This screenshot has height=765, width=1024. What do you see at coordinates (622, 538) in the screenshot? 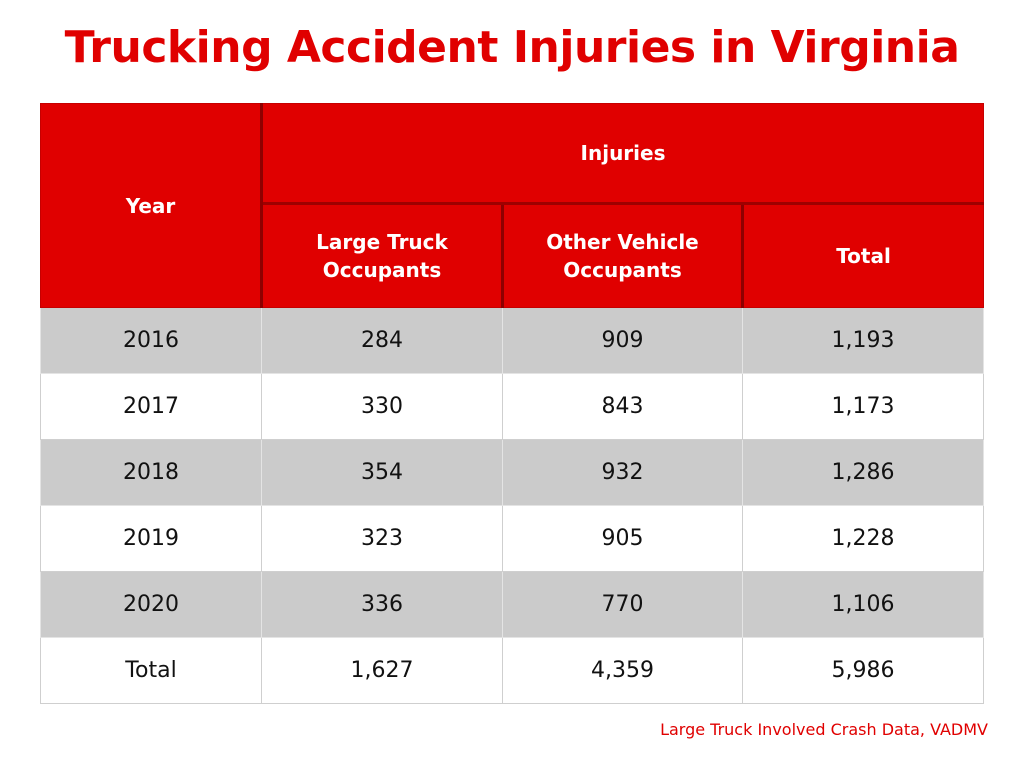
I see `cell-other-vehicle: 905` at bounding box center [622, 538].